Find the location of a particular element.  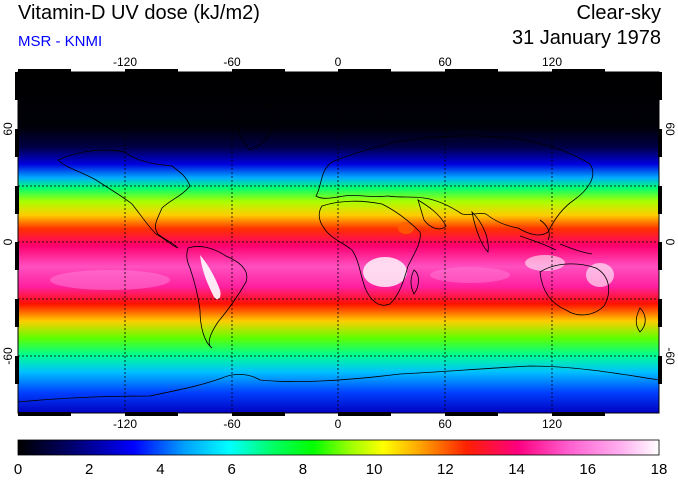

lon-label-top: 120 is located at coordinates (552, 62).